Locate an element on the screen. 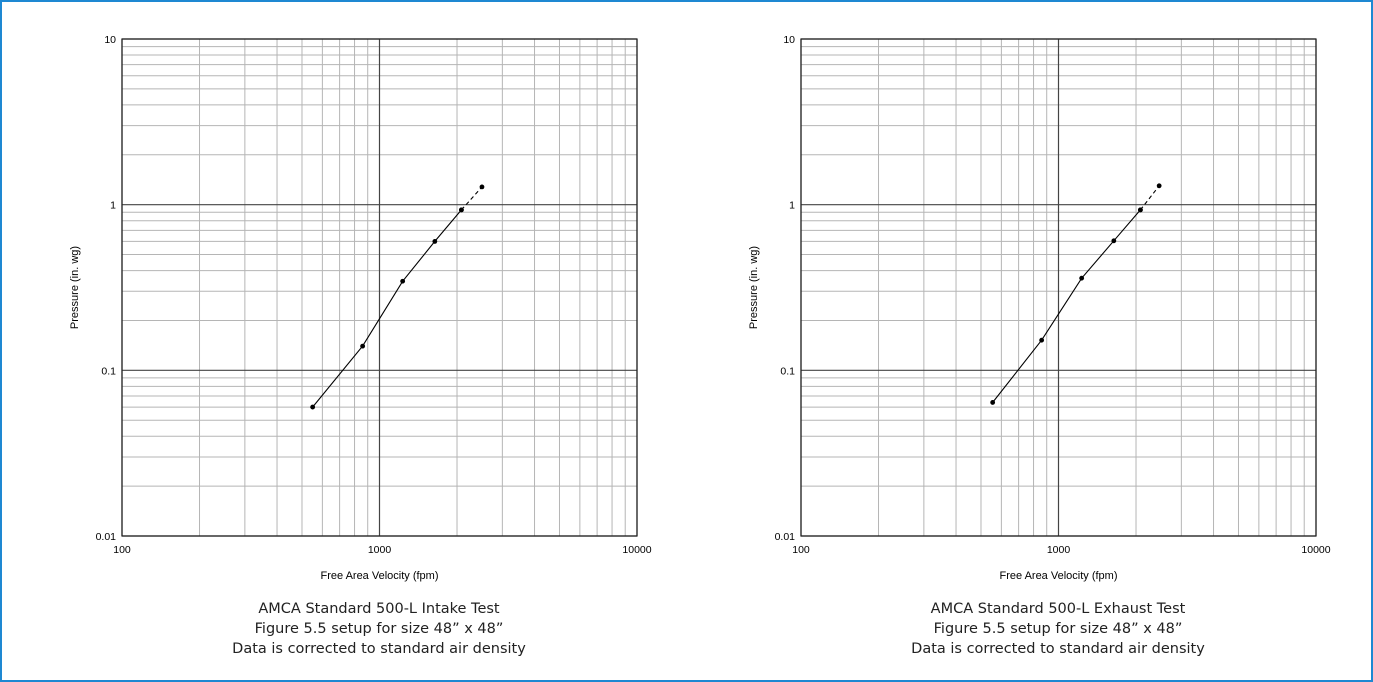 This screenshot has width=1373, height=682. exhaust-caption-title: AMCA Standard 500-L Exhaust Test is located at coordinates (1058, 609).